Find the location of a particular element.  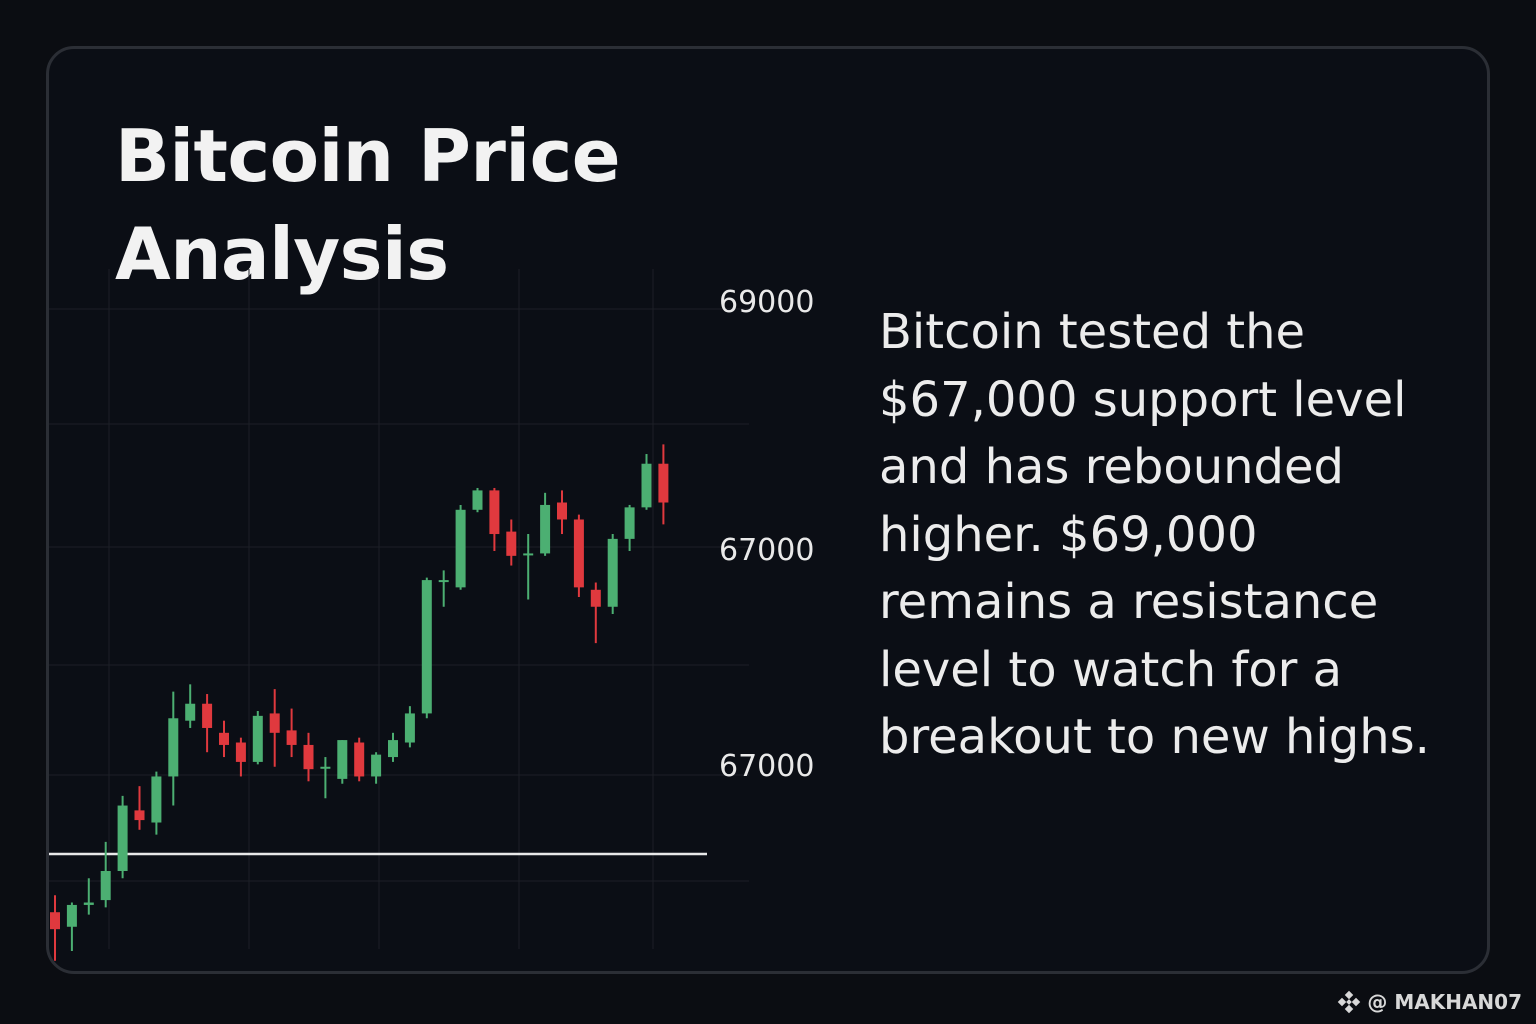

analysis-line: $67,000 support level is located at coordinates (1143, 399).